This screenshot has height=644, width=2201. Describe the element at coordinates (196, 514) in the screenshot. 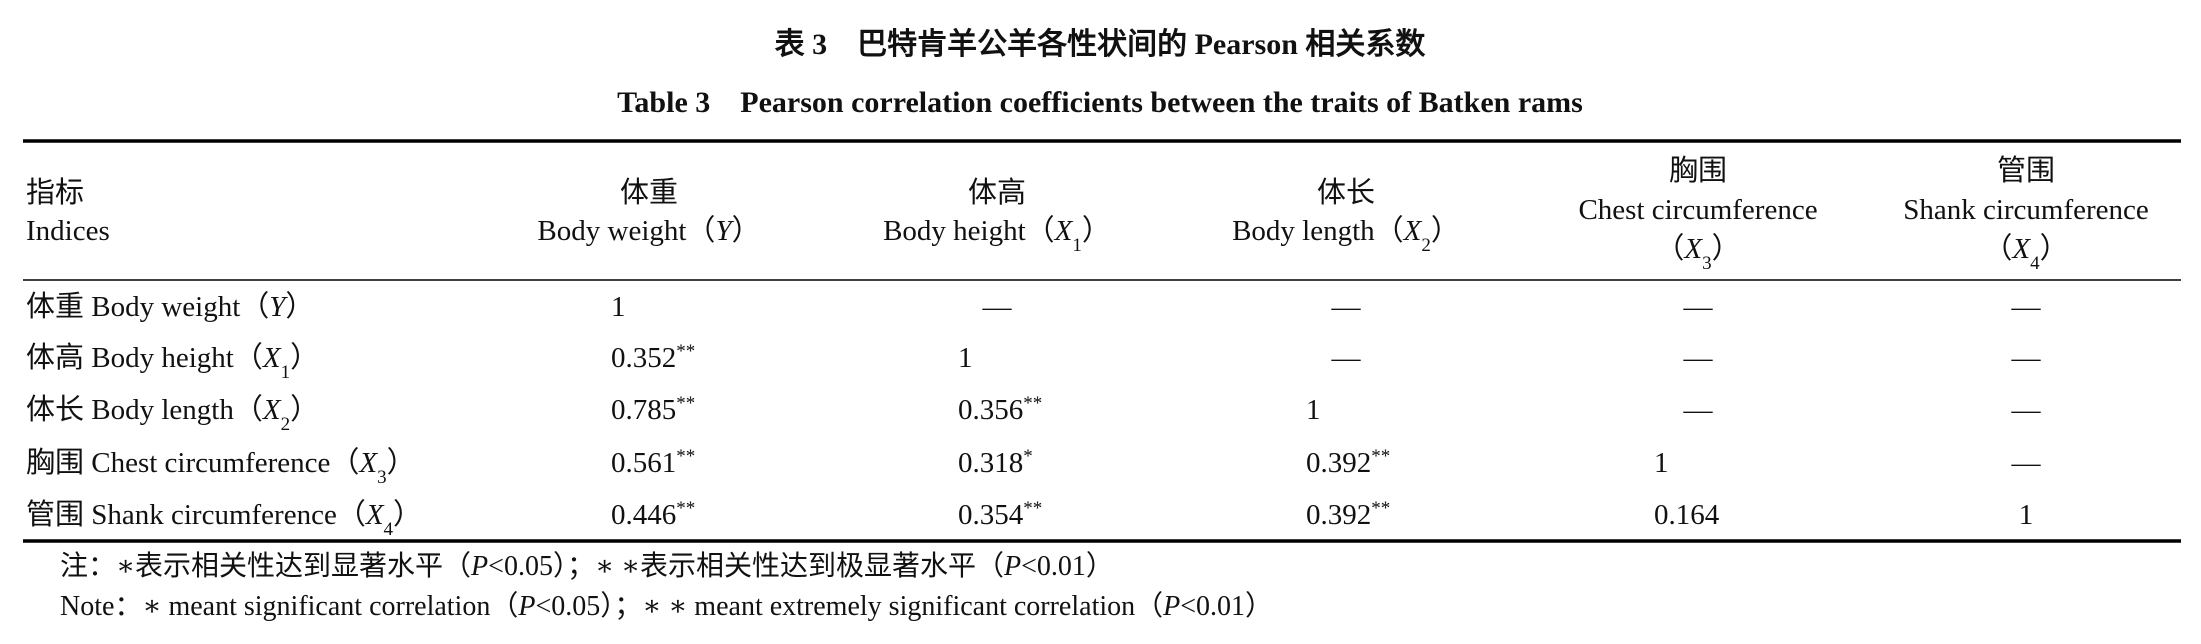

I see `text-run: 管围 Shank circumference（` at that location.